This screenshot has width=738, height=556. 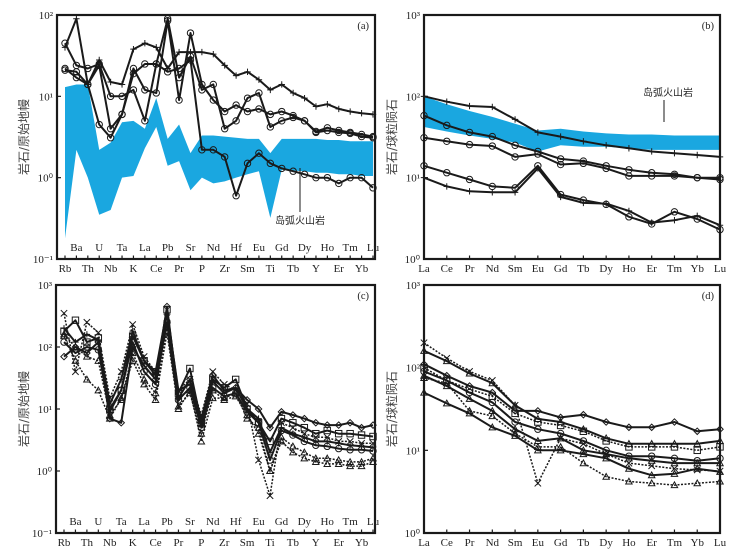 I want to click on x-tick-label: Tm, so click(x=675, y=269).